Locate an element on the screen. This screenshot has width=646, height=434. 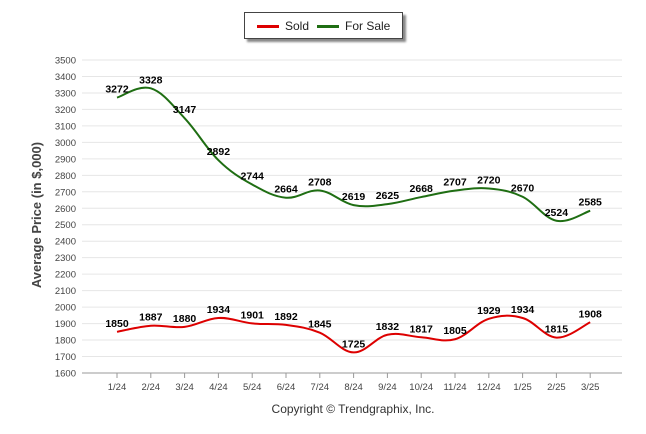
x-tick-label: 11/24 is located at coordinates (454, 387).